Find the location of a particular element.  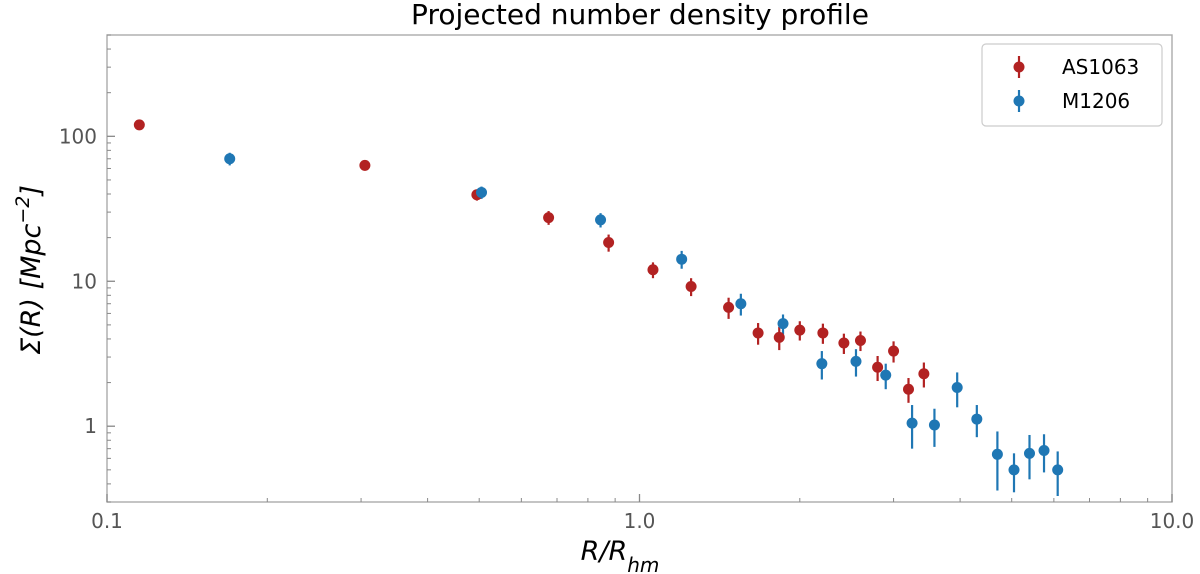

legend-frame is located at coordinates (1072, 85).